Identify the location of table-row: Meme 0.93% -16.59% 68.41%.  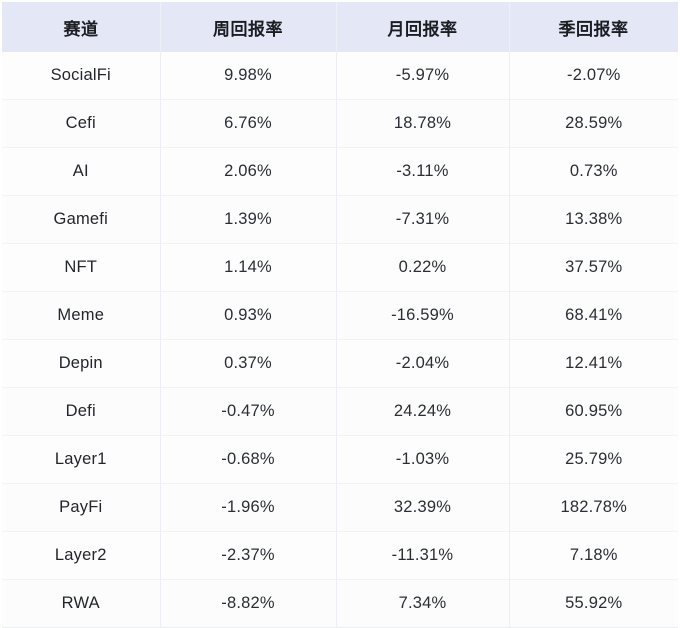
(340, 315).